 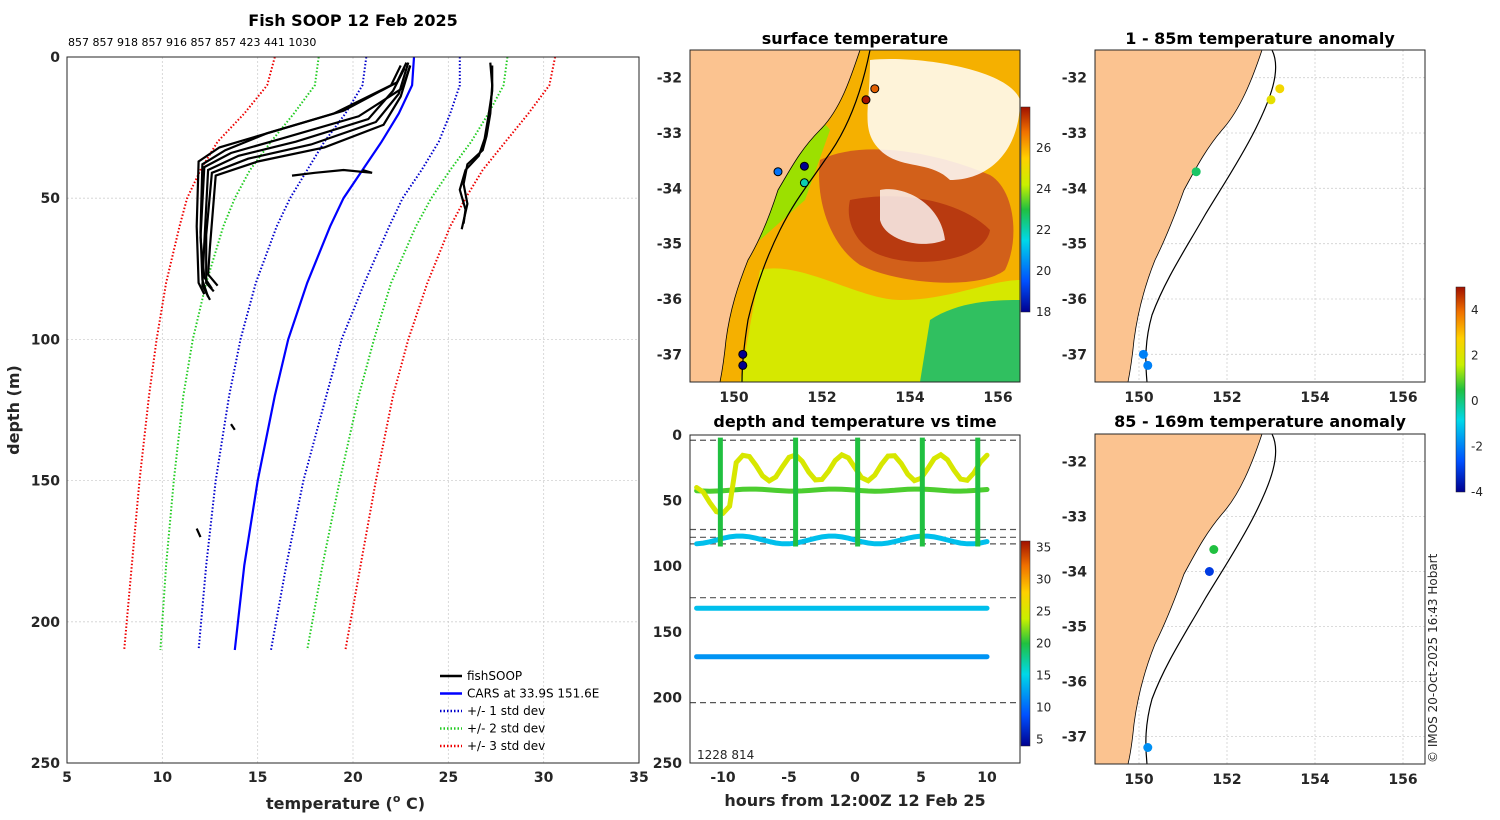 I want to click on anom1-axes, so click(x=1260, y=216).